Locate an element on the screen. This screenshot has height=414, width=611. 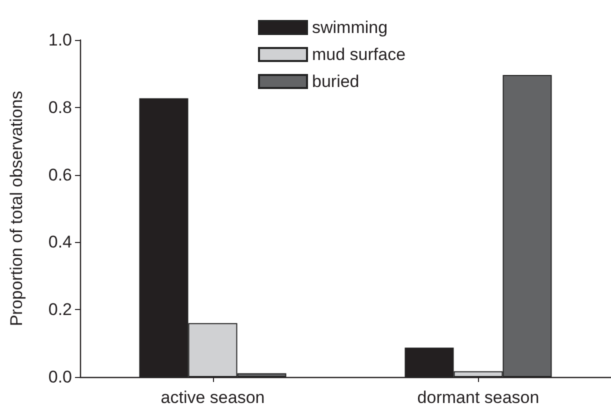
legend-label: buried is located at coordinates (336, 81).